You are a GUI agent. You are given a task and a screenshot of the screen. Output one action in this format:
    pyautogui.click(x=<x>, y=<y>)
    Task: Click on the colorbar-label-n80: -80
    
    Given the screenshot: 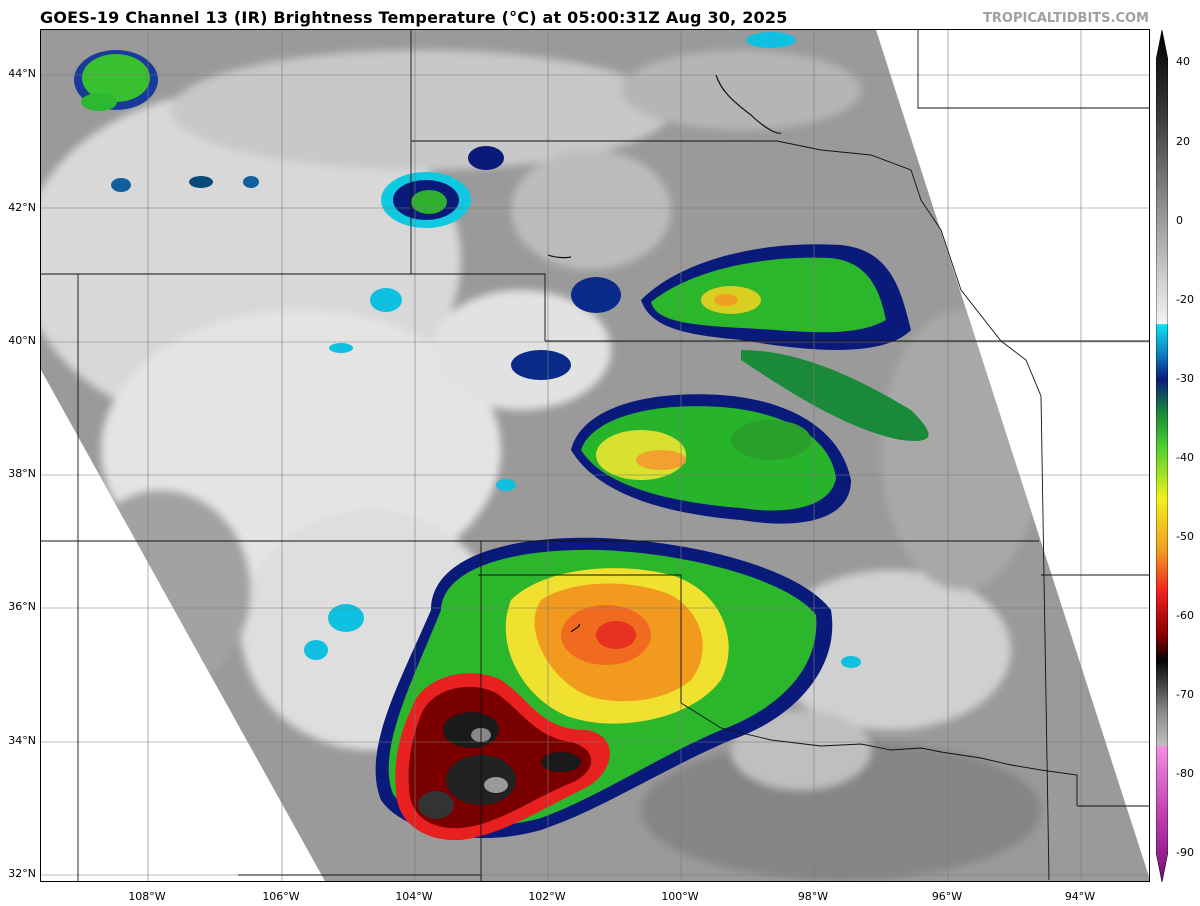 What is the action you would take?
    pyautogui.click(x=1185, y=773)
    